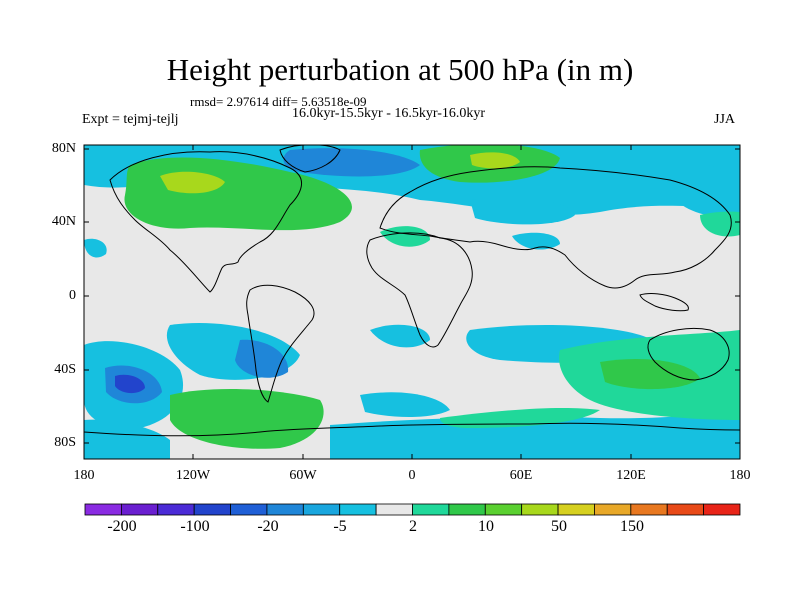  Describe the element at coordinates (72, 295) in the screenshot. I see `lat-label-0: 0` at that location.